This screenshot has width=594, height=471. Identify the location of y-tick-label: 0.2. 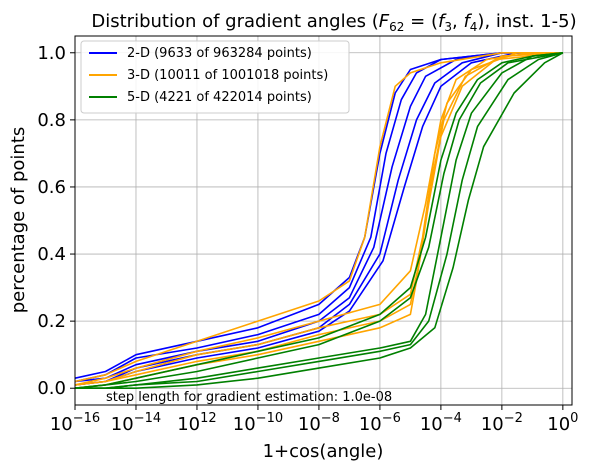
(51, 321).